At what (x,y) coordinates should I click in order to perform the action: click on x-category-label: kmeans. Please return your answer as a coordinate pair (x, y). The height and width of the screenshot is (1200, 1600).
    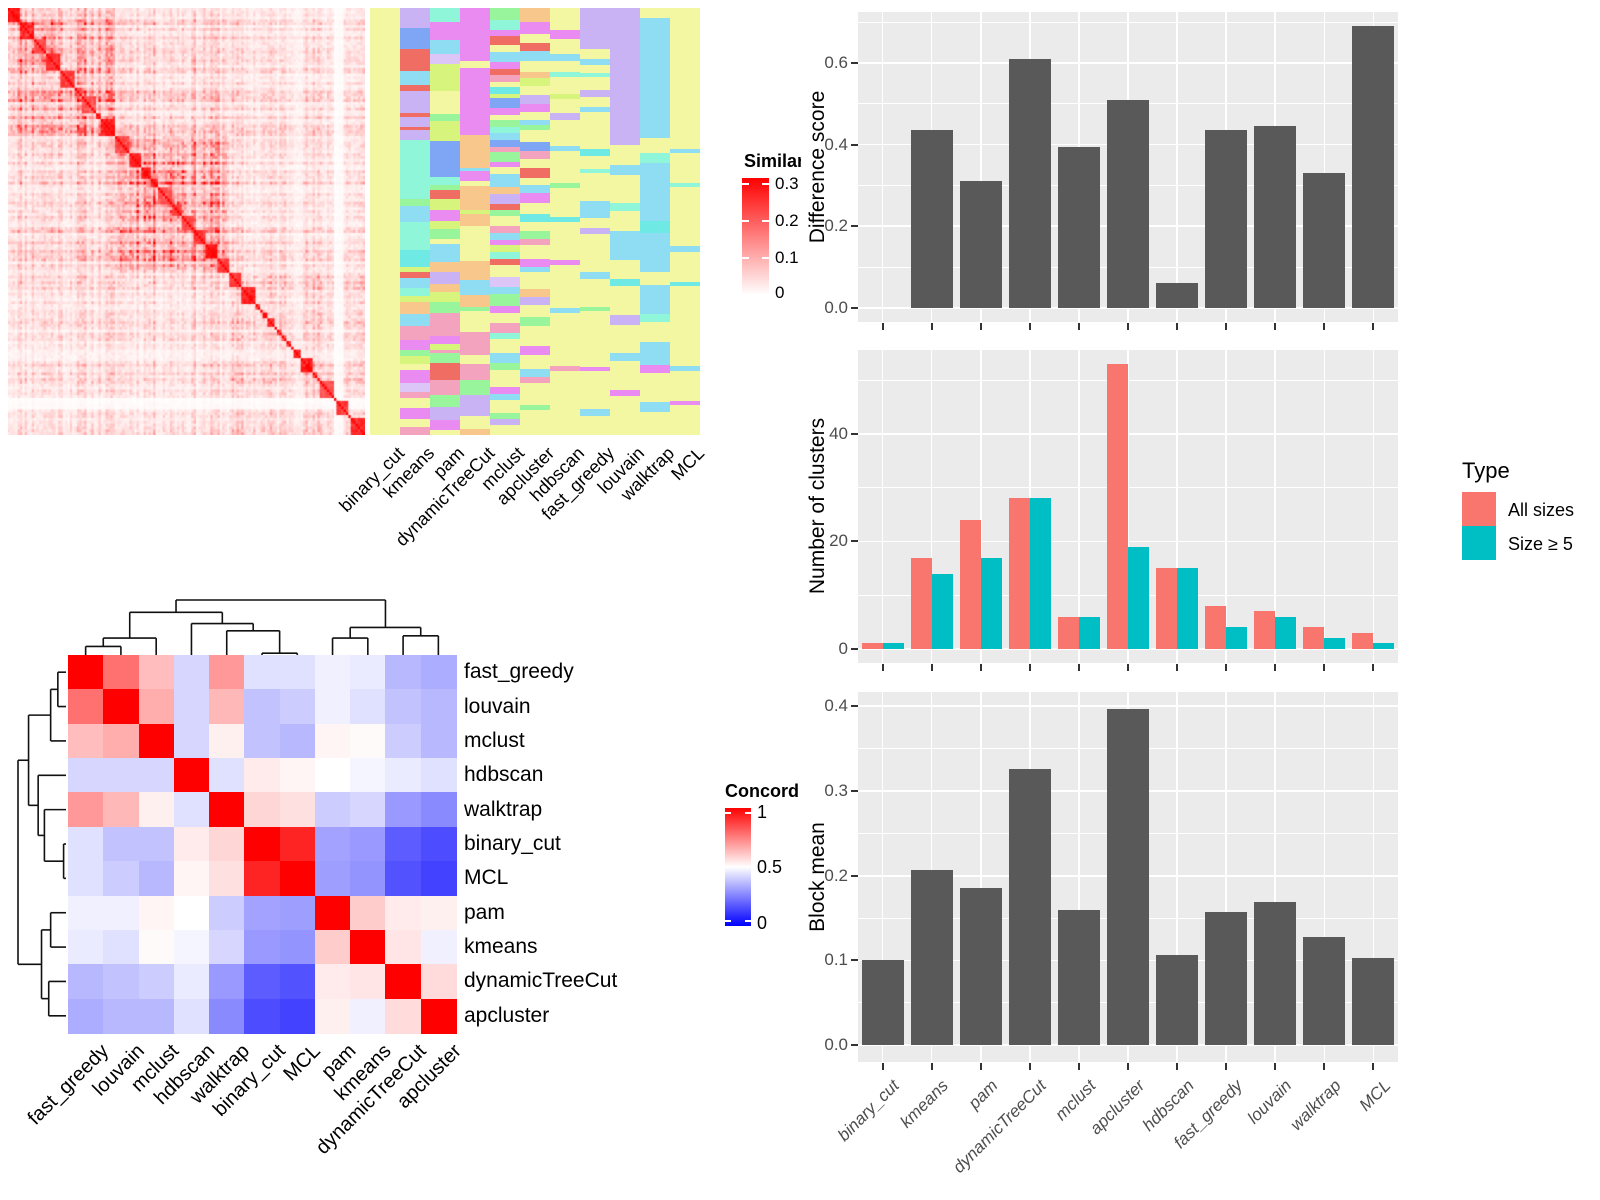
    Looking at the image, I should click on (924, 1104).